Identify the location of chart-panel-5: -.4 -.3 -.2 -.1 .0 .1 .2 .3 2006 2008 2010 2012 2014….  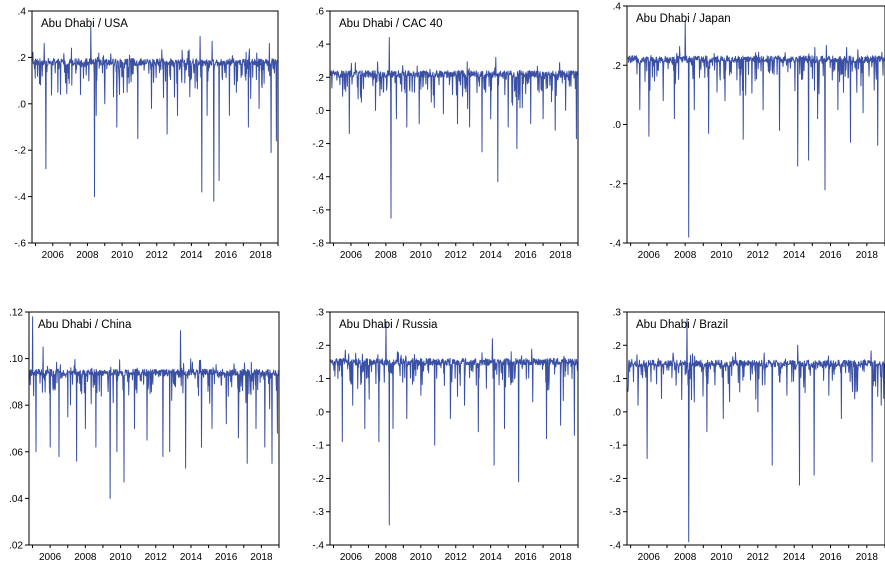
(445, 435).